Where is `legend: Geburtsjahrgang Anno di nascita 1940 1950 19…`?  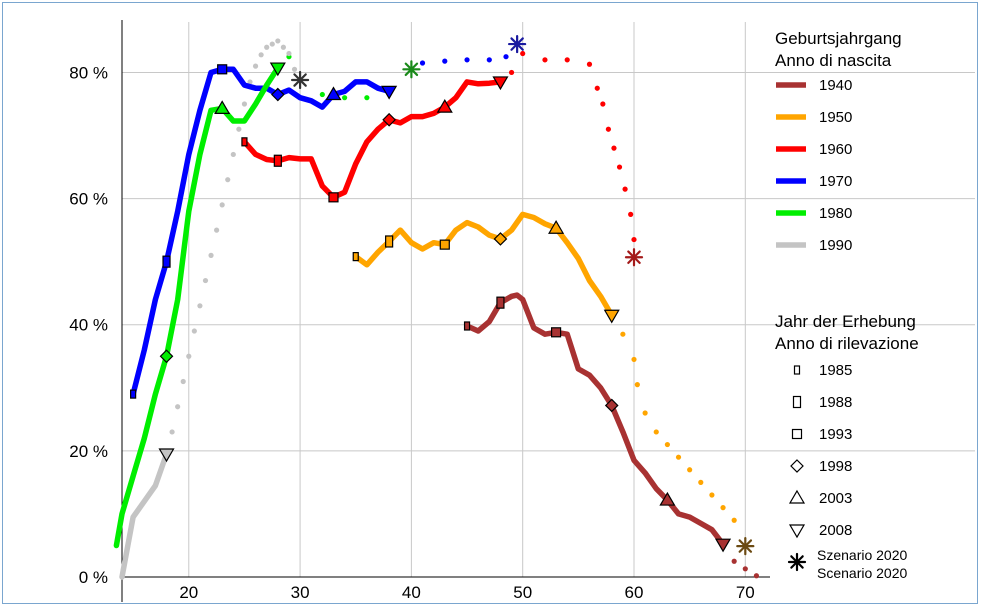
legend: Geburtsjahrgang Anno di nascita 1940 1950 19… is located at coordinates (847, 305).